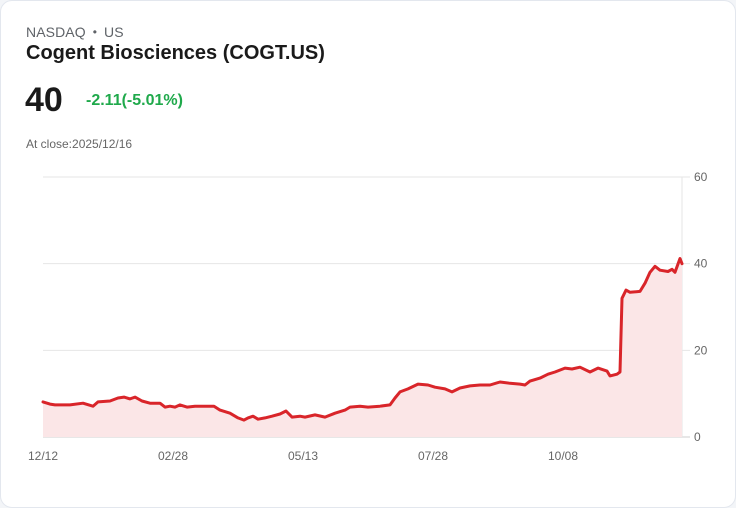 This screenshot has height=508, width=736. Describe the element at coordinates (697, 437) in the screenshot. I see `y-tick-label: 0` at that location.